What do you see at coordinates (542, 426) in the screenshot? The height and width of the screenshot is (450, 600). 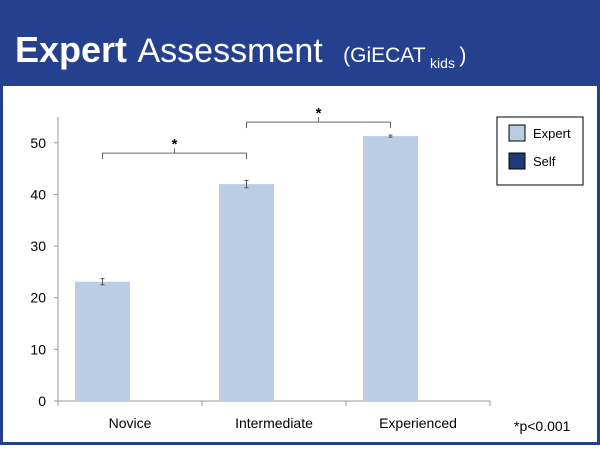 I see `footnote: *p<0.001` at bounding box center [542, 426].